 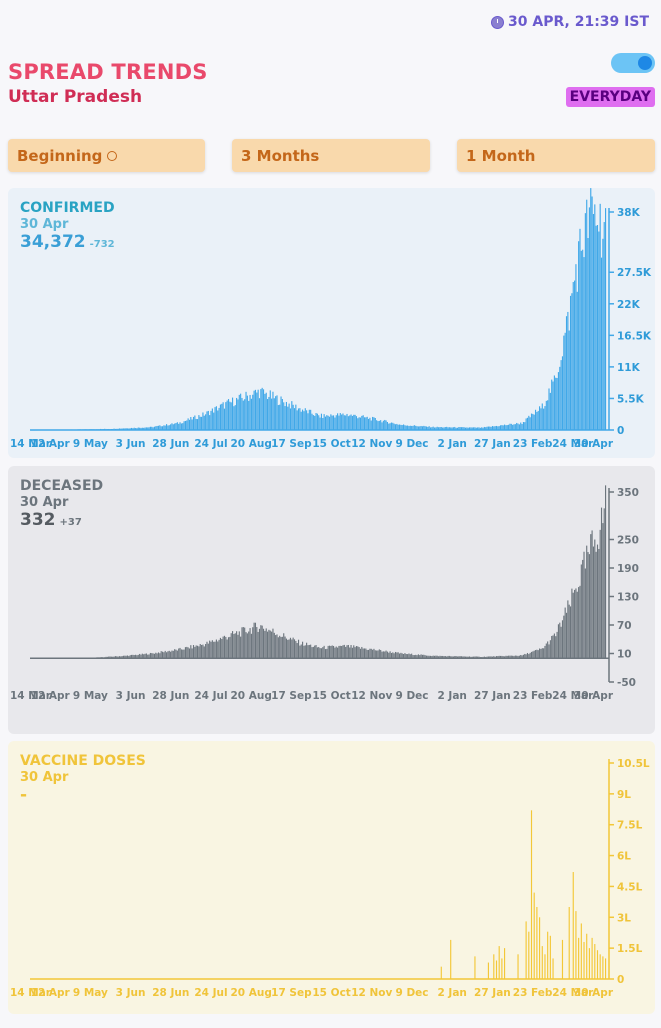 What do you see at coordinates (630, 826) in the screenshot?
I see `y-tick-label: 7.5L` at bounding box center [630, 826].